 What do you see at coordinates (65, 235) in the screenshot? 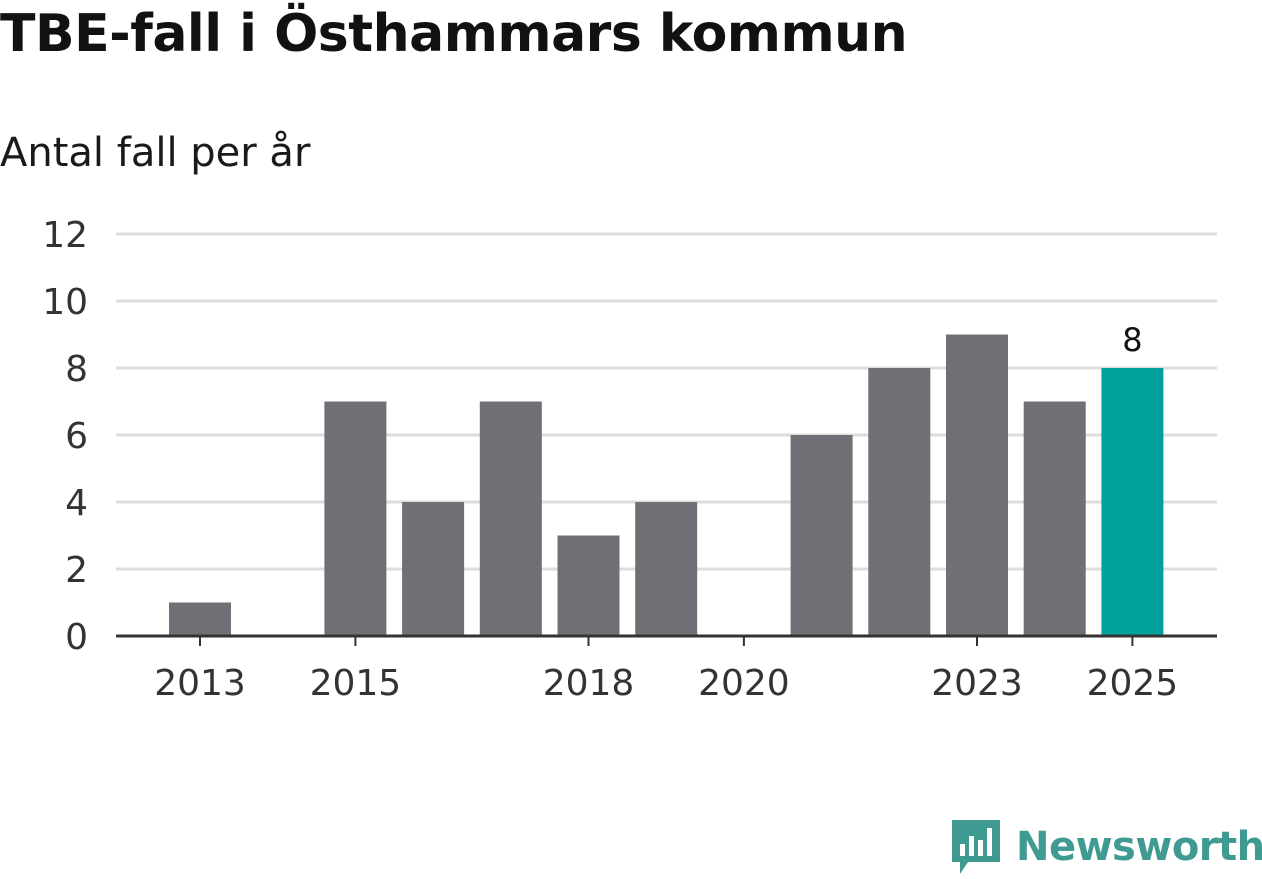
I see `y-tick-label: 12` at bounding box center [65, 235].